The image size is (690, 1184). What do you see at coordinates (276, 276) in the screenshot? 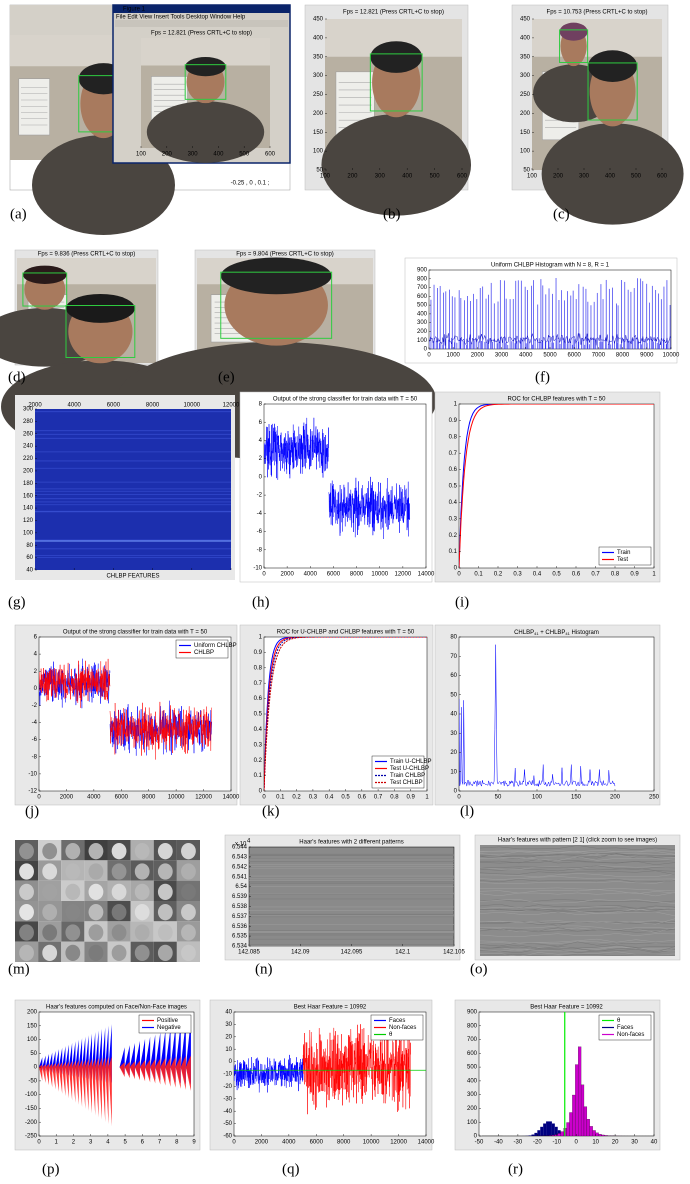
I see `hair` at bounding box center [276, 276].